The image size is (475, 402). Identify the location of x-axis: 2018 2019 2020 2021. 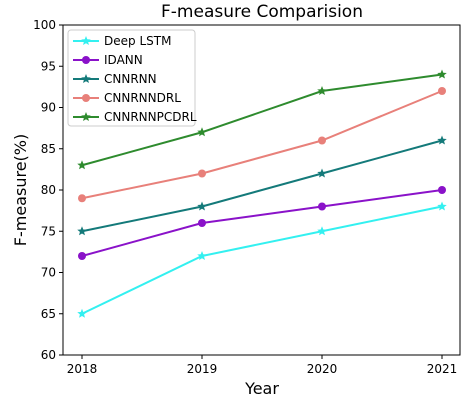
(262, 365).